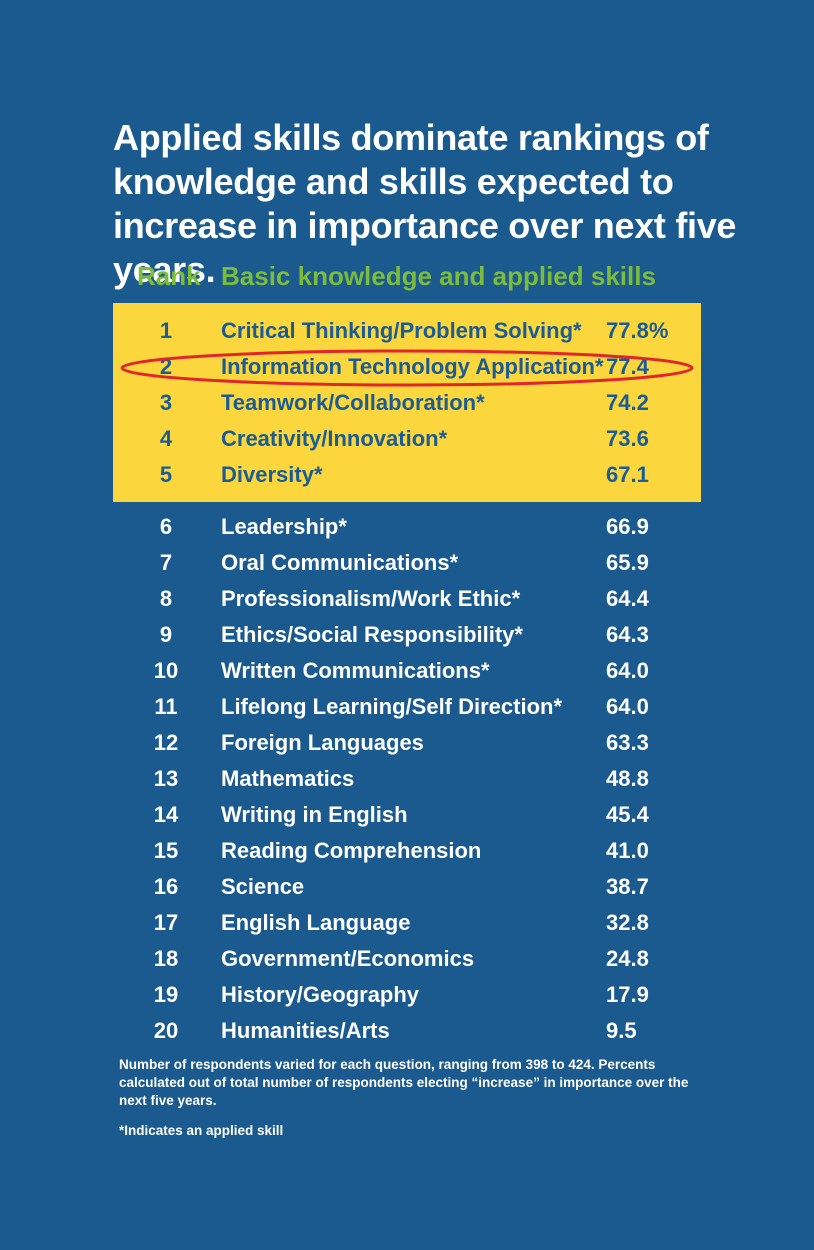 This screenshot has height=1250, width=814. Describe the element at coordinates (627, 814) in the screenshot. I see `value-cell: 45.4` at that location.